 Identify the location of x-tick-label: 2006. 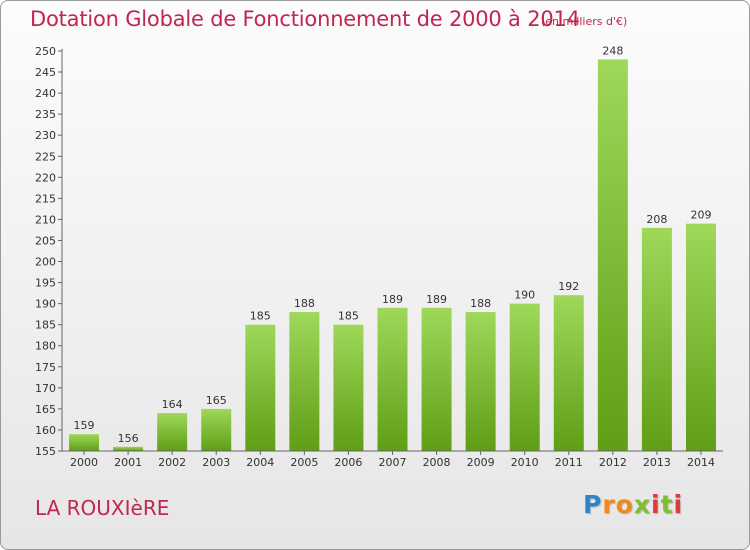
(348, 462).